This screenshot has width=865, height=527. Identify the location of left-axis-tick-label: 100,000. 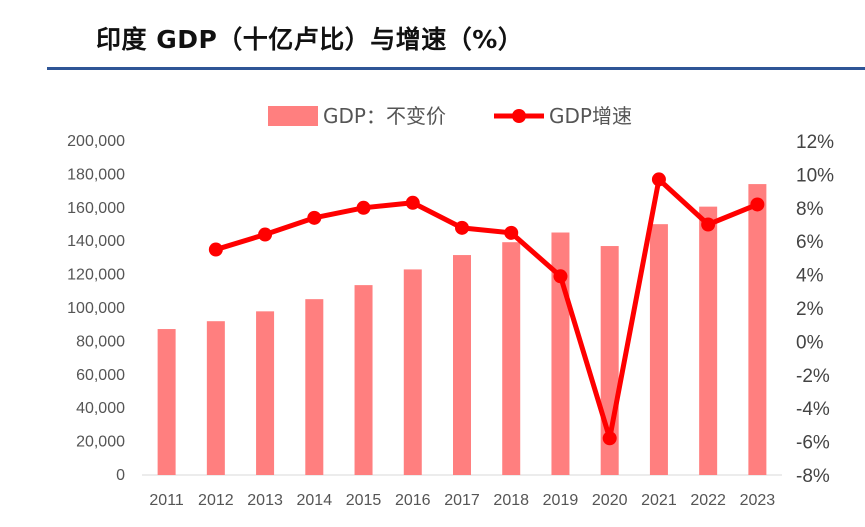
(96, 308).